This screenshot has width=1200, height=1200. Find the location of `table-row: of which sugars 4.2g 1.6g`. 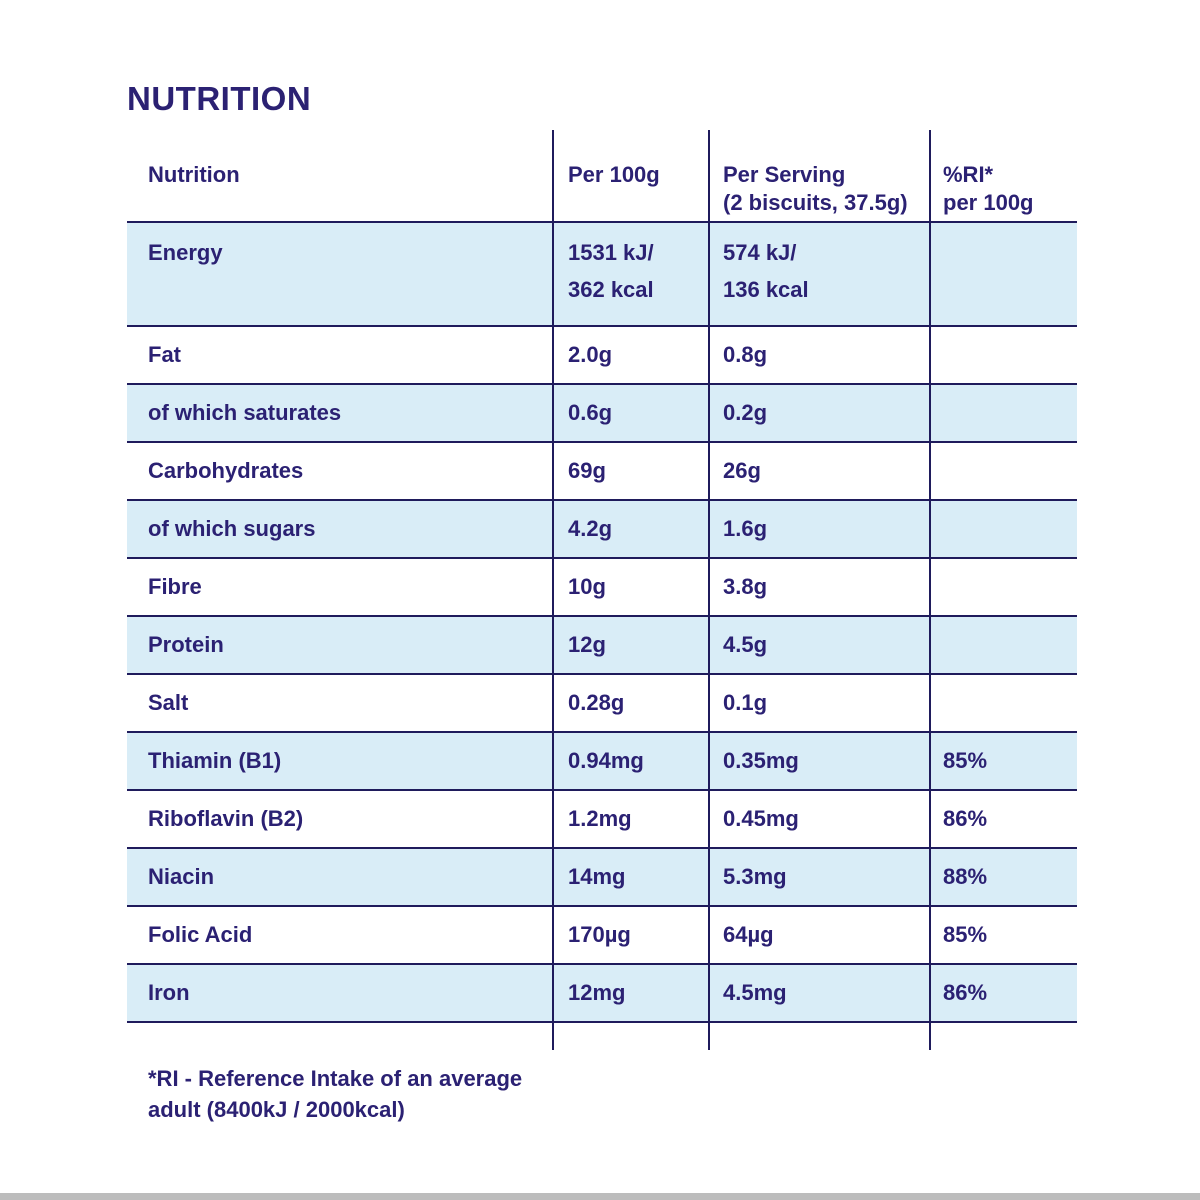

table-row: of which sugars 4.2g 1.6g is located at coordinates (602, 530).